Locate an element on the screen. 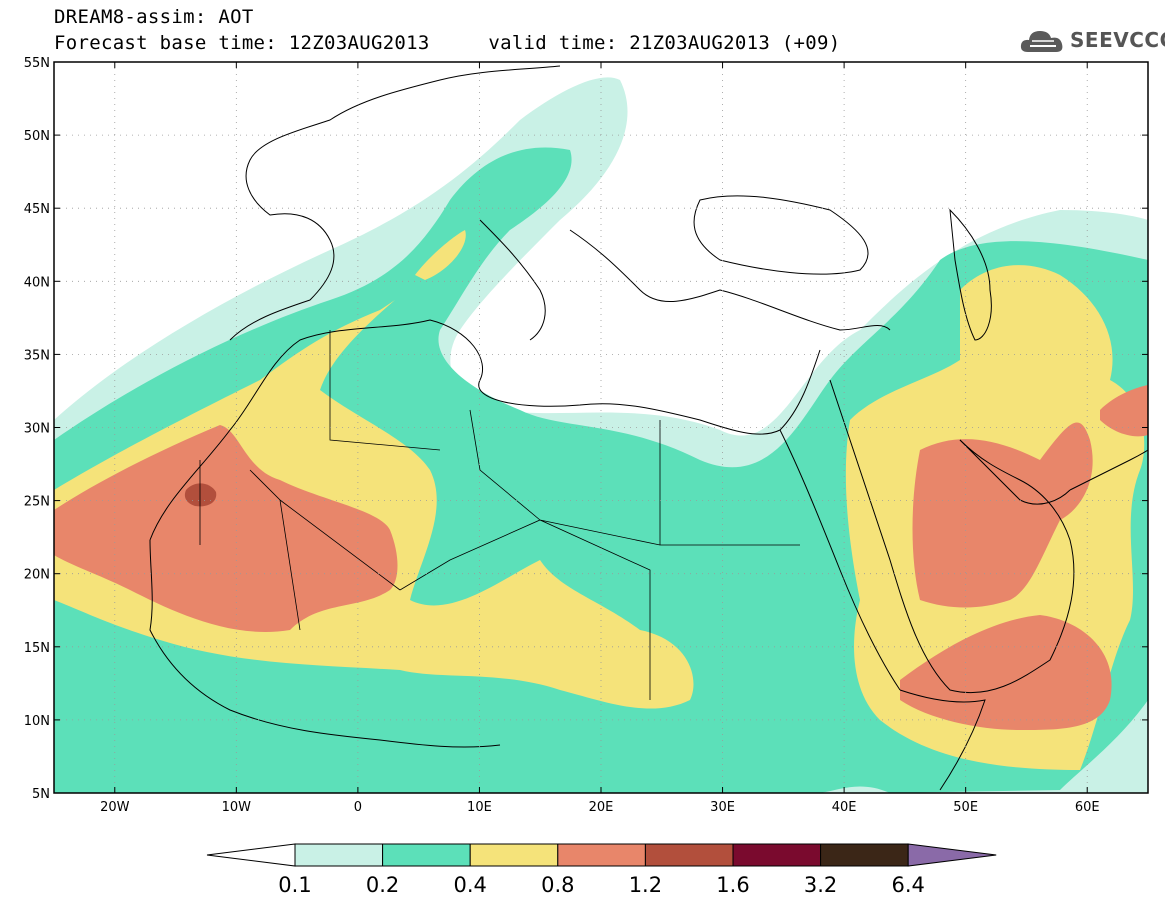 Image resolution: width=1165 pixels, height=905 pixels. colorbar-upper-extension is located at coordinates (952, 855).